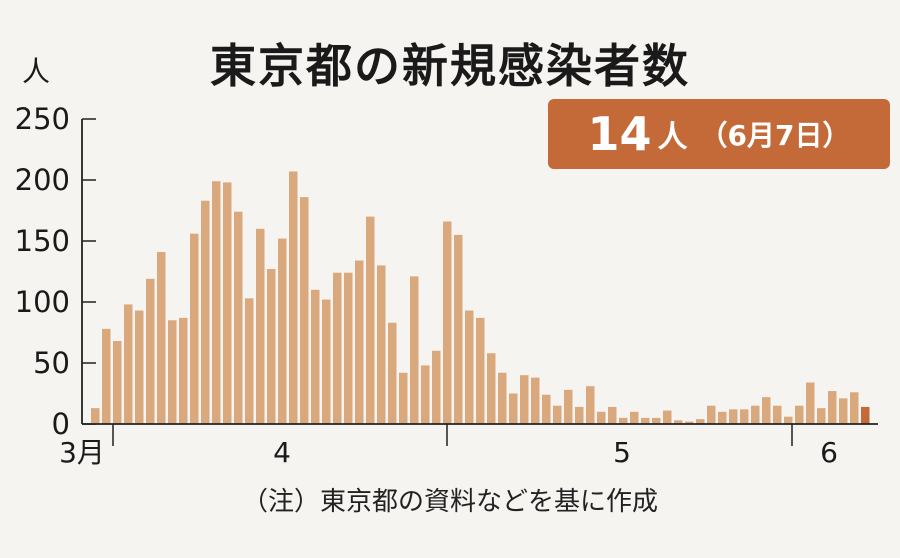  What do you see at coordinates (622, 452) in the screenshot?
I see `x-month-label: 5` at bounding box center [622, 452].